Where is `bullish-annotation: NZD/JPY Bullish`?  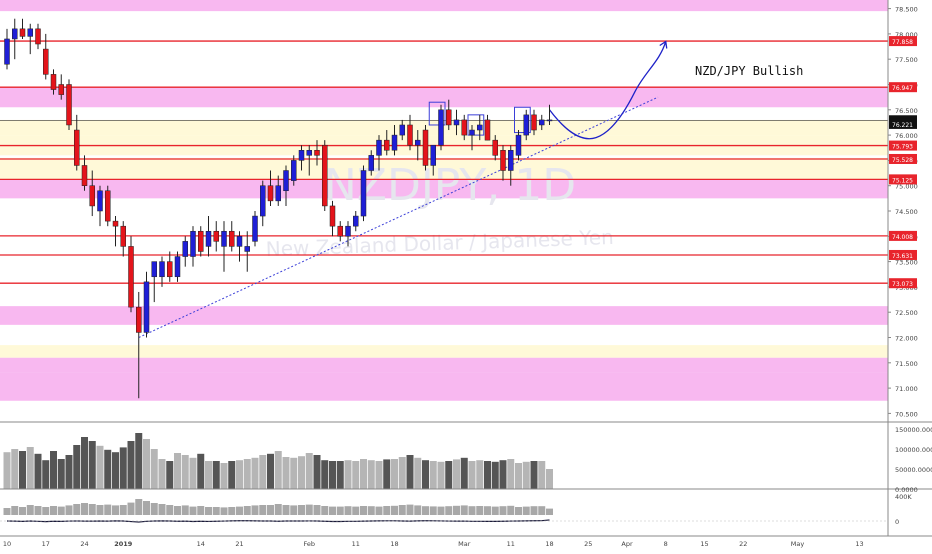
bullish-annotation: NZD/JPY Bullish is located at coordinates (749, 71).